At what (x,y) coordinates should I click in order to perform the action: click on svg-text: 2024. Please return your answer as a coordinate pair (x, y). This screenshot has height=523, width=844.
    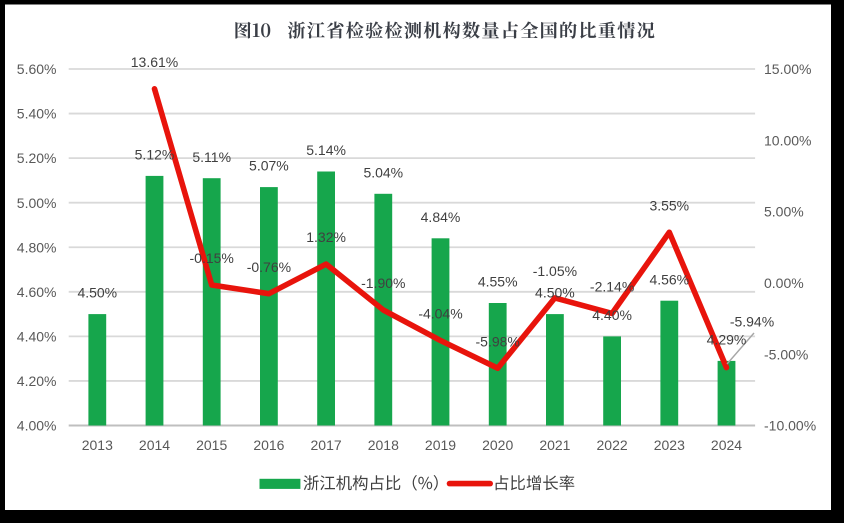
    Looking at the image, I should click on (726, 445).